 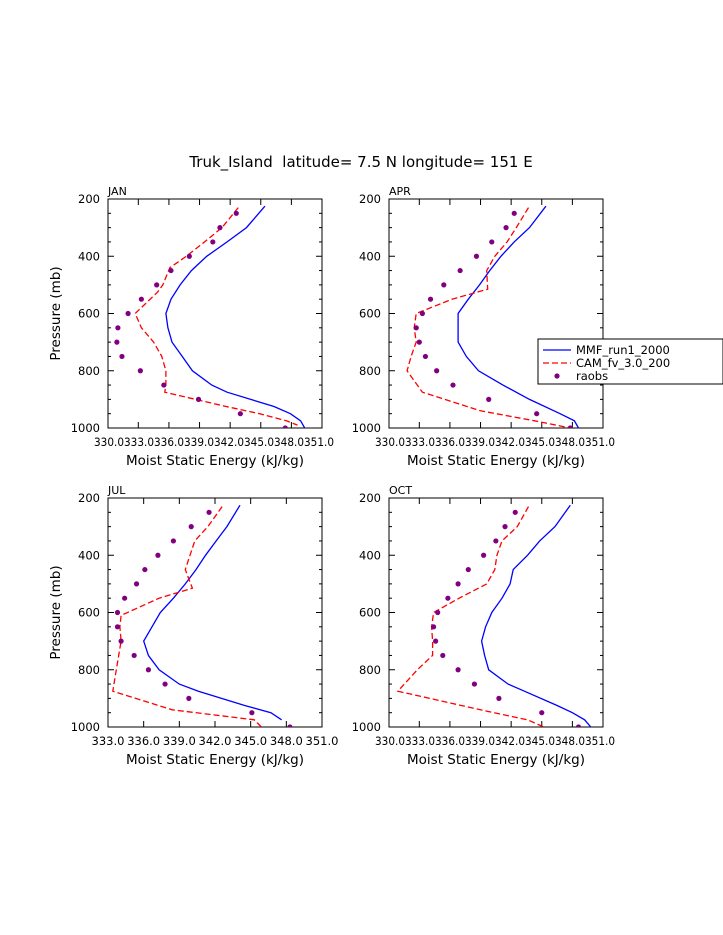 I want to click on x-tick-label: 351.0, so click(x=322, y=741).